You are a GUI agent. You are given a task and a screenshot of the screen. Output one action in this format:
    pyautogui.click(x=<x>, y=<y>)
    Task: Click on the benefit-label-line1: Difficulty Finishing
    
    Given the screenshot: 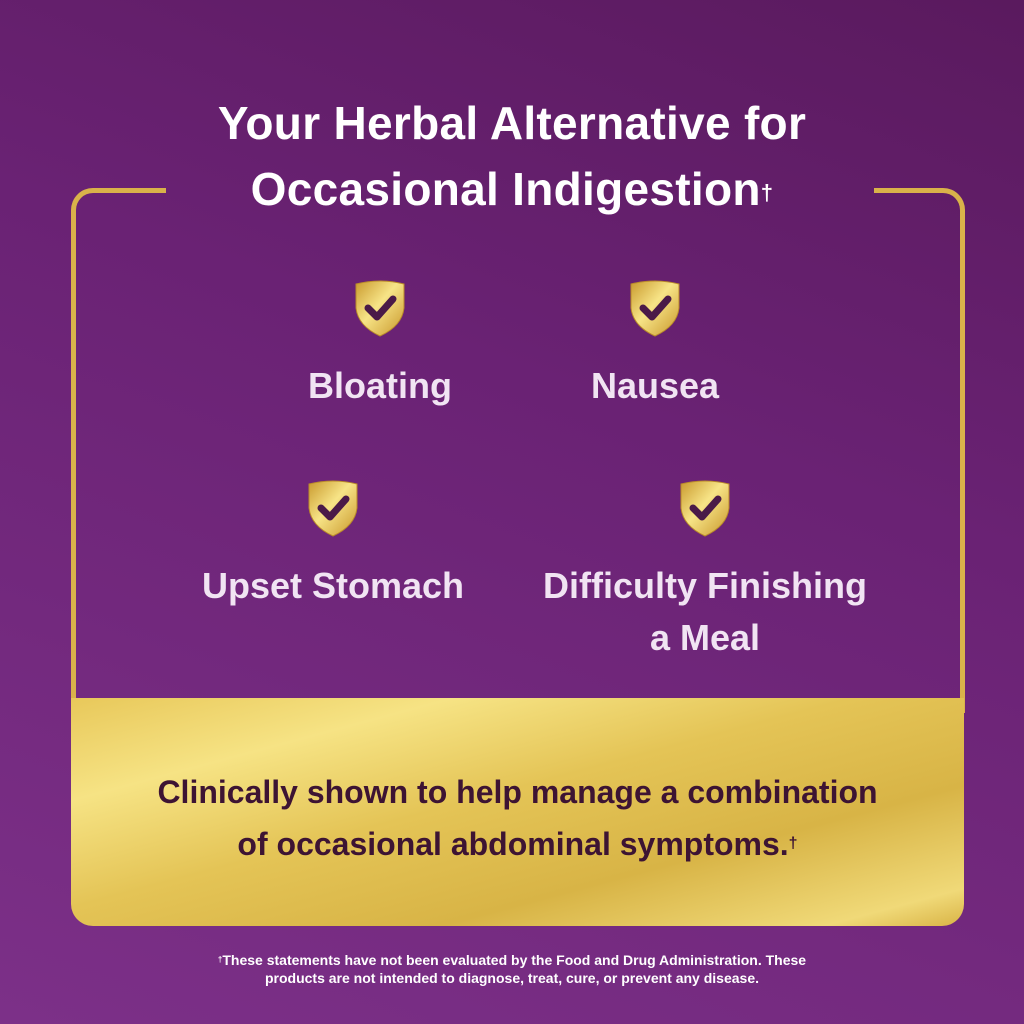 What is the action you would take?
    pyautogui.click(x=705, y=585)
    